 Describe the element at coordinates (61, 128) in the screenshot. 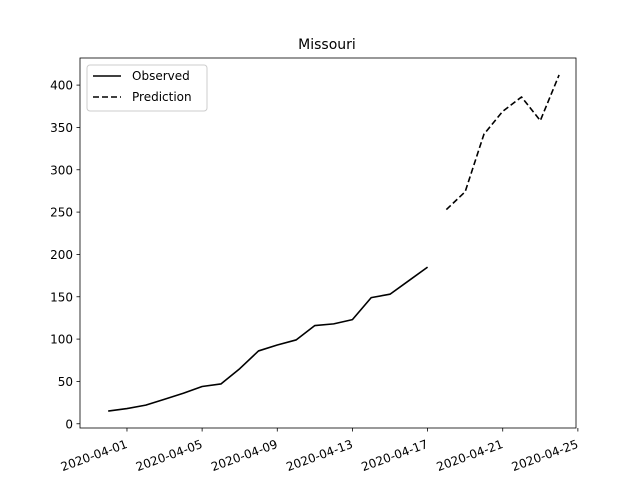

I see `y-tick-label: 350` at that location.